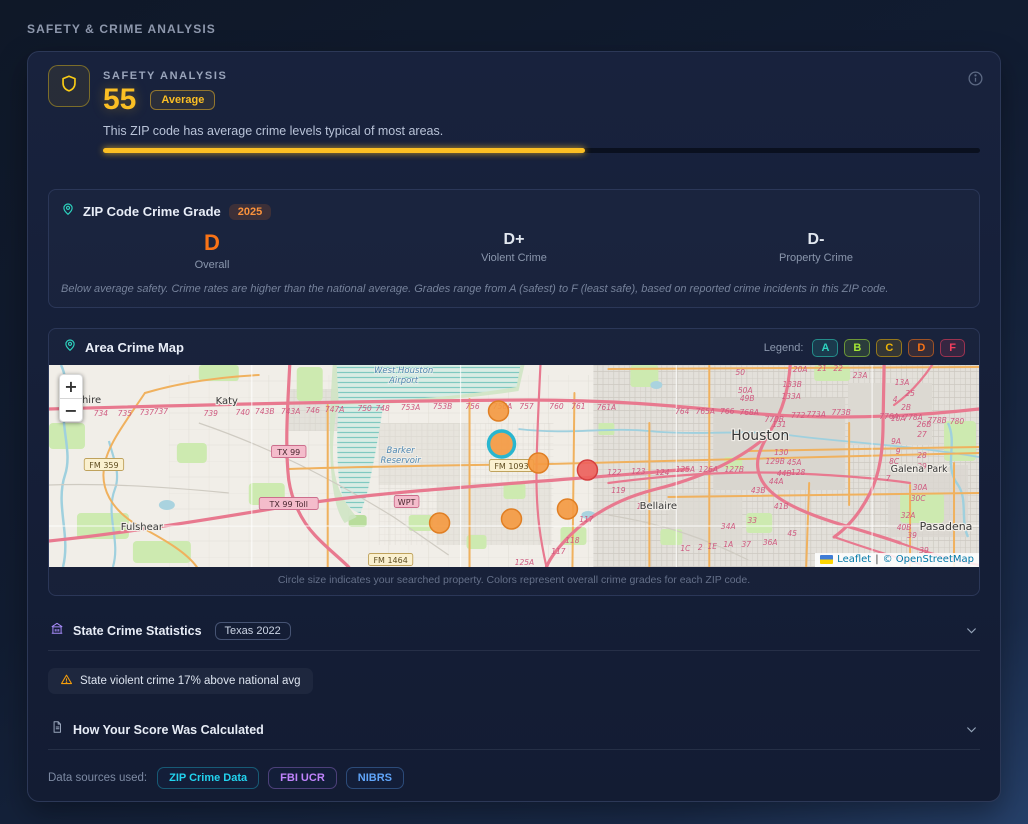  What do you see at coordinates (908, 515) in the screenshot?
I see `svg-text: 32A` at bounding box center [908, 515].